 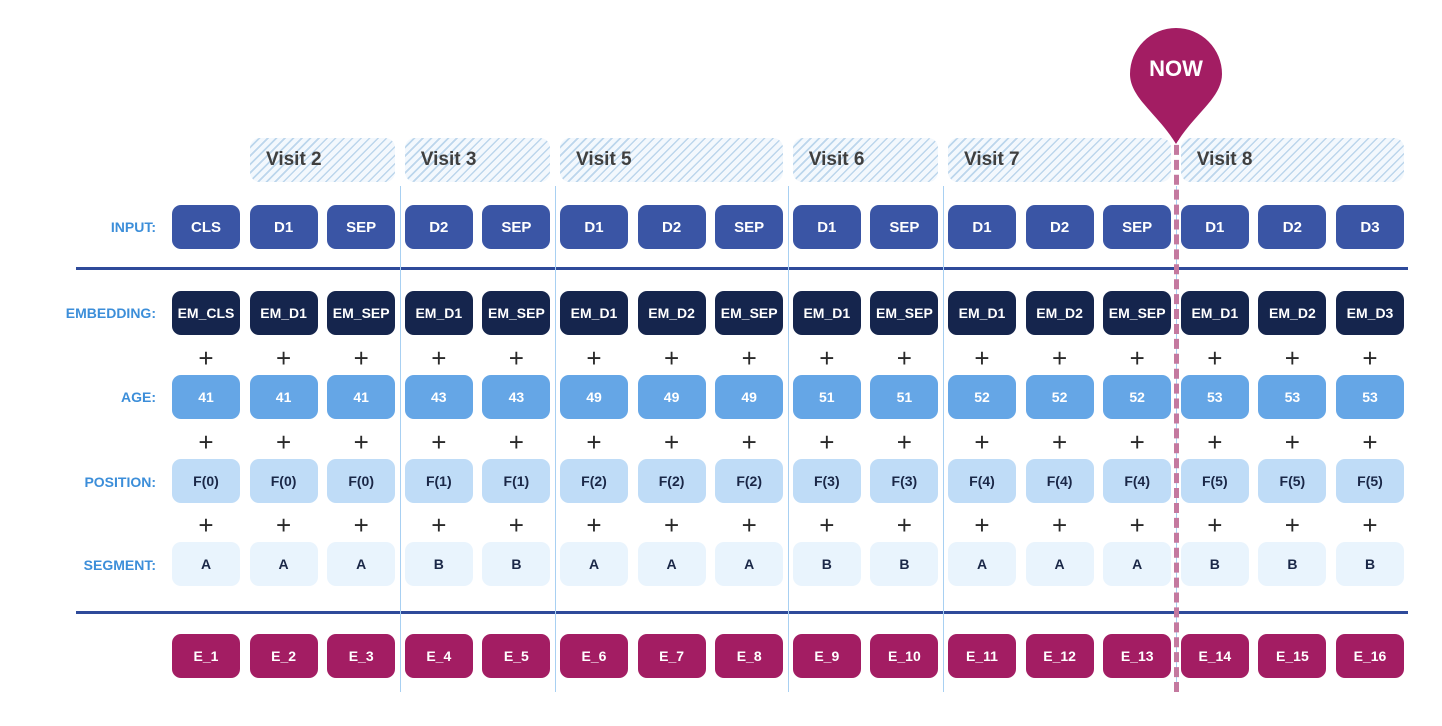 What do you see at coordinates (1370, 227) in the screenshot?
I see `token-input-16: D3` at bounding box center [1370, 227].